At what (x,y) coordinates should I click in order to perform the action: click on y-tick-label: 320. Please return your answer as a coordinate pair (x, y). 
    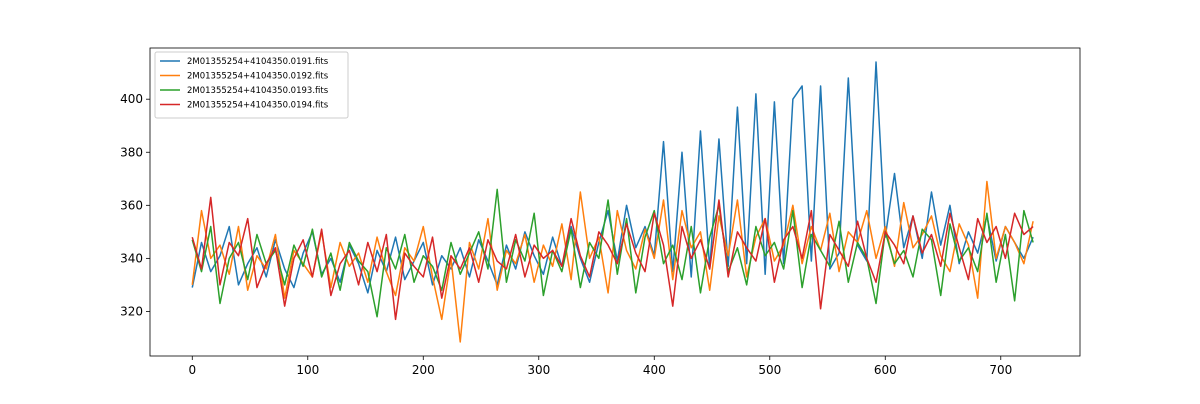
    Looking at the image, I should click on (131, 311).